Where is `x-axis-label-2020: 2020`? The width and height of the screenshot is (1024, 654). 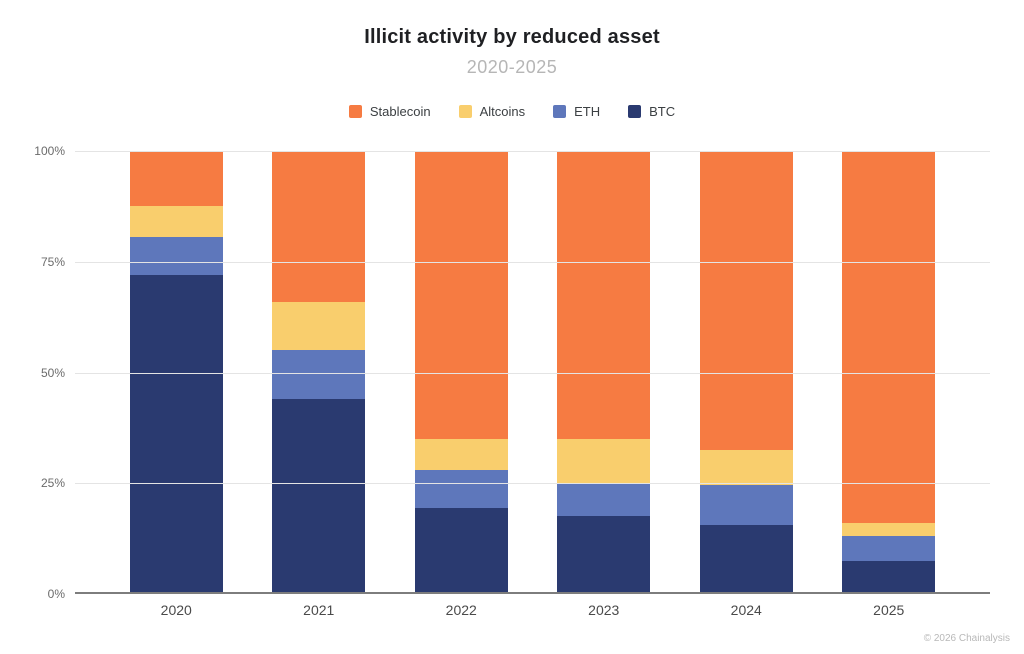 x-axis-label-2020: 2020 is located at coordinates (176, 610).